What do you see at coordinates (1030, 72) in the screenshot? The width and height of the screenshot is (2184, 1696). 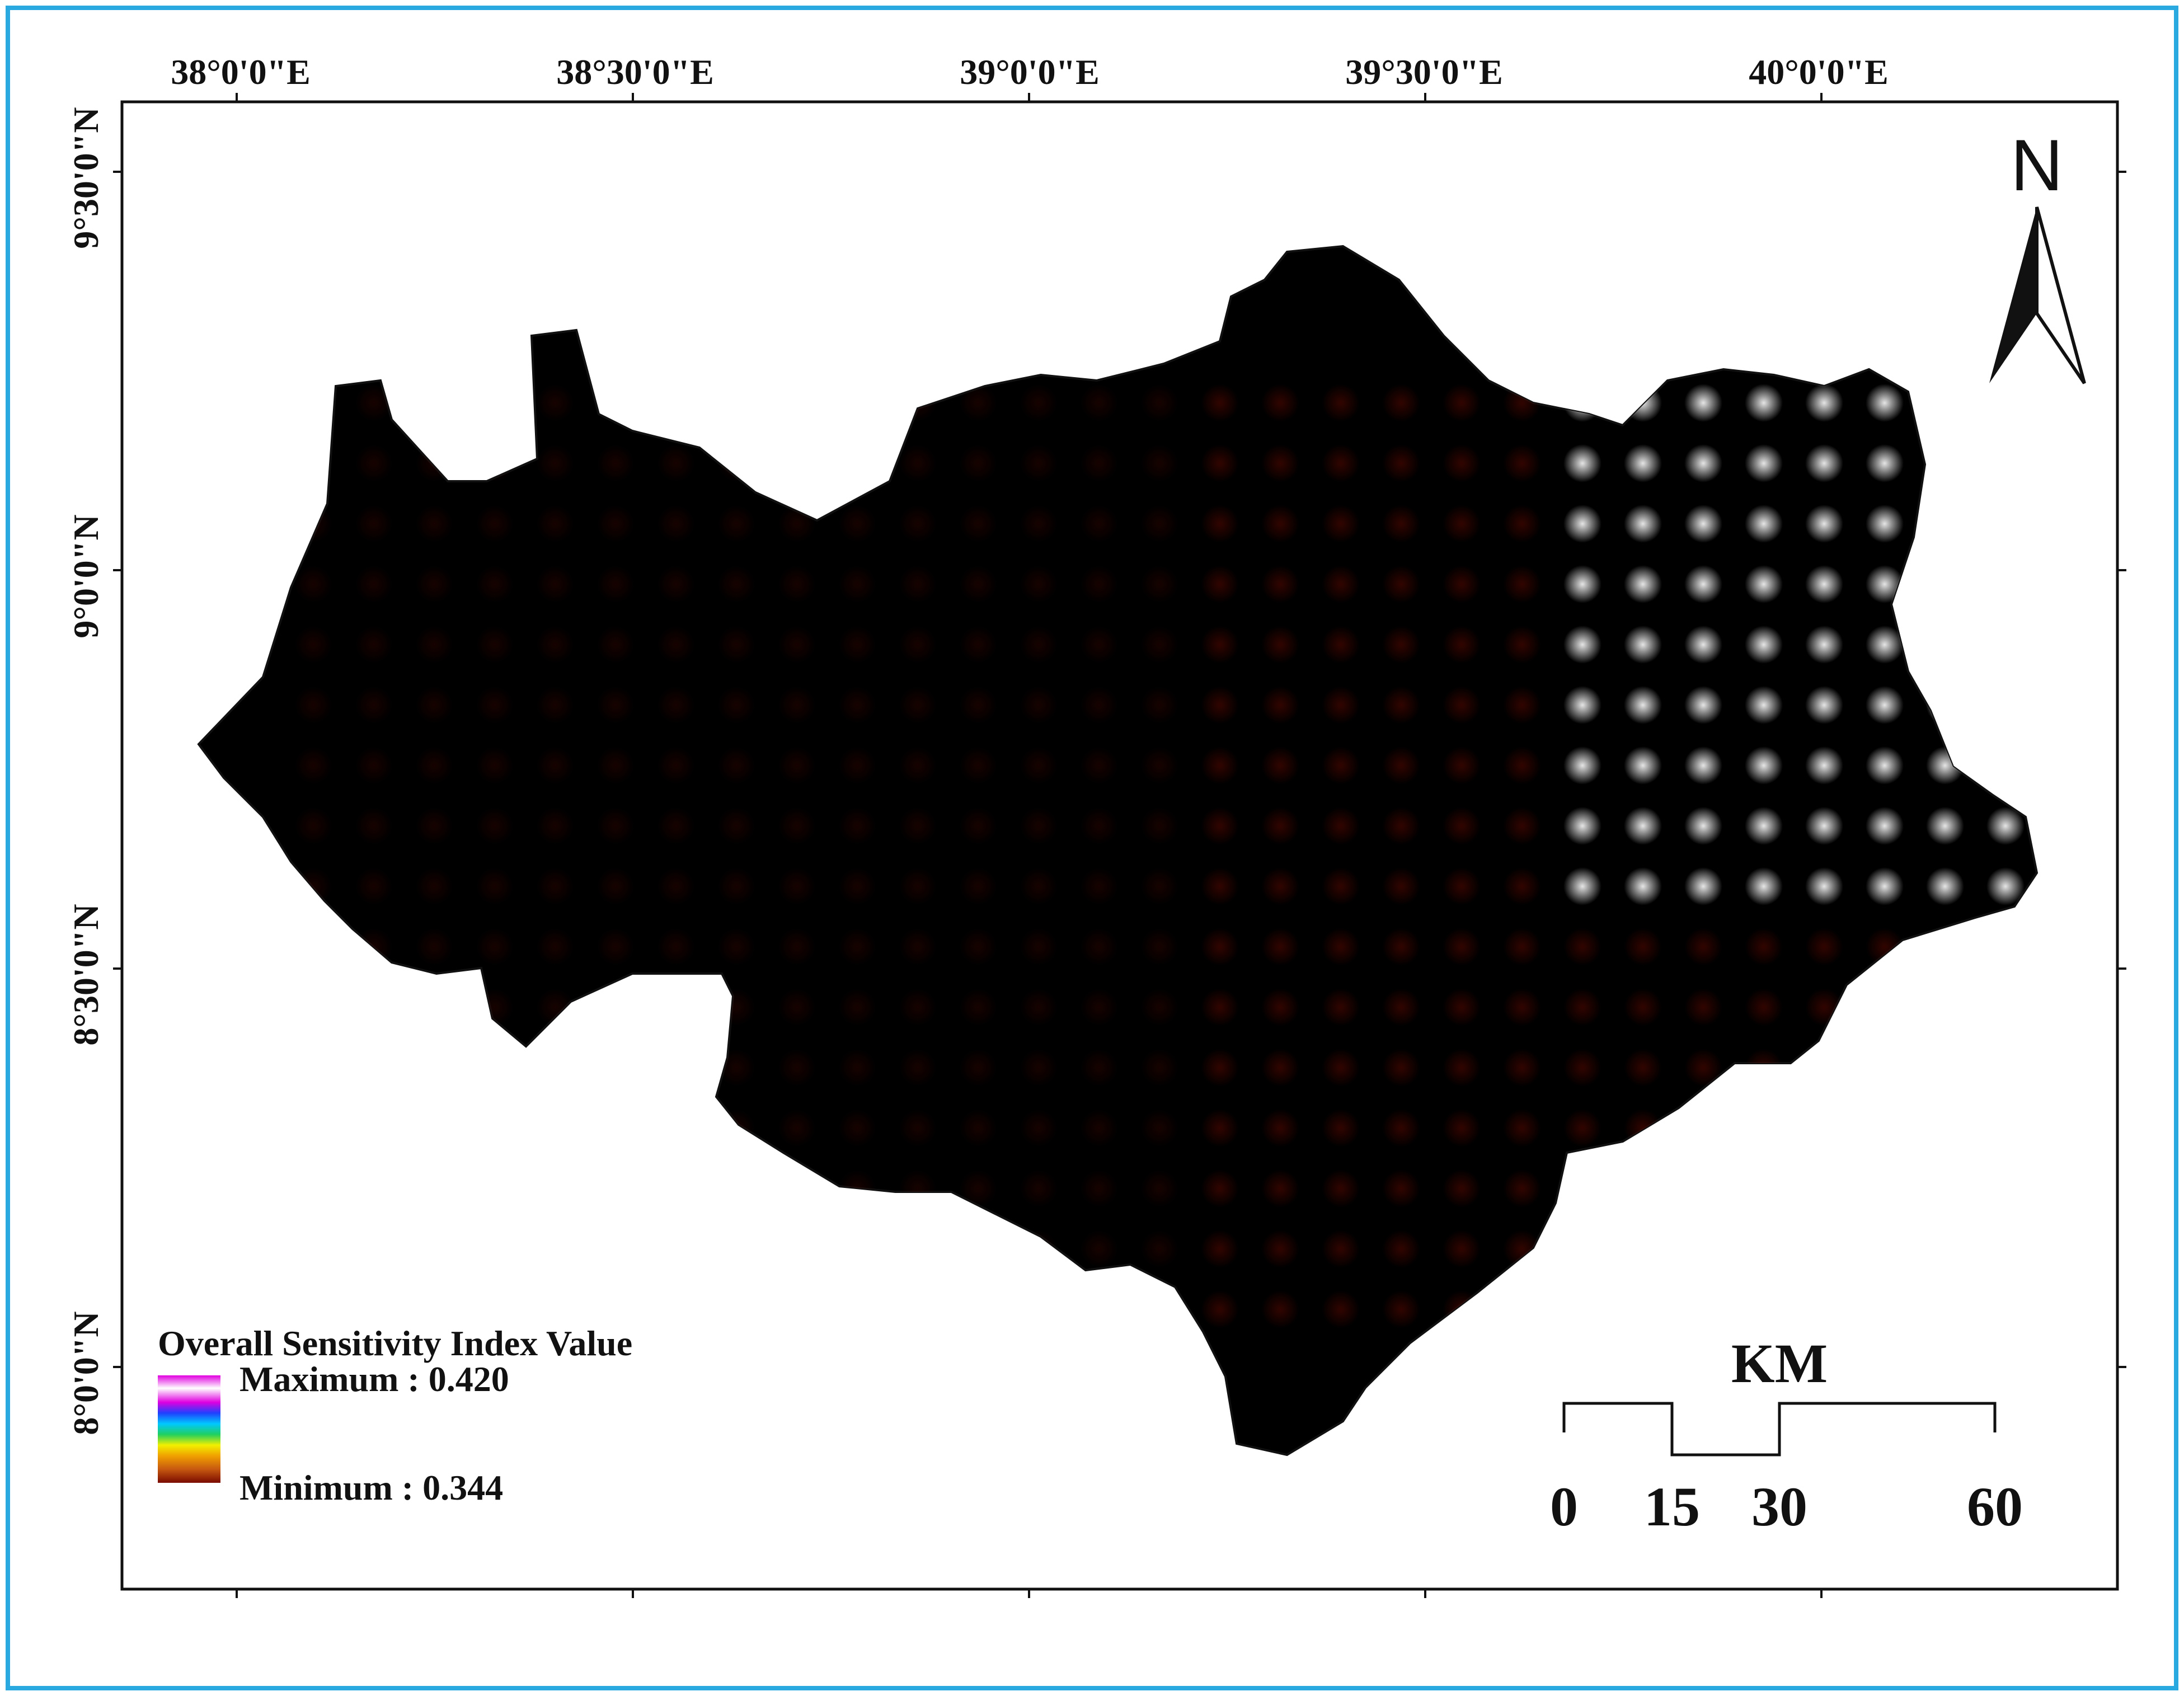 I see `x-tick-label: 39°0'0"E` at bounding box center [1030, 72].